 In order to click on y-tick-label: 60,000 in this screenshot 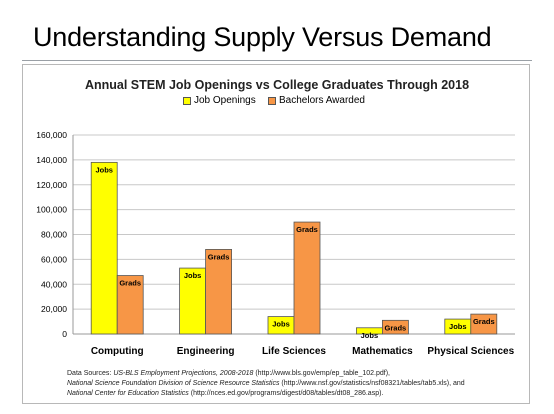, I will do `click(54, 259)`.